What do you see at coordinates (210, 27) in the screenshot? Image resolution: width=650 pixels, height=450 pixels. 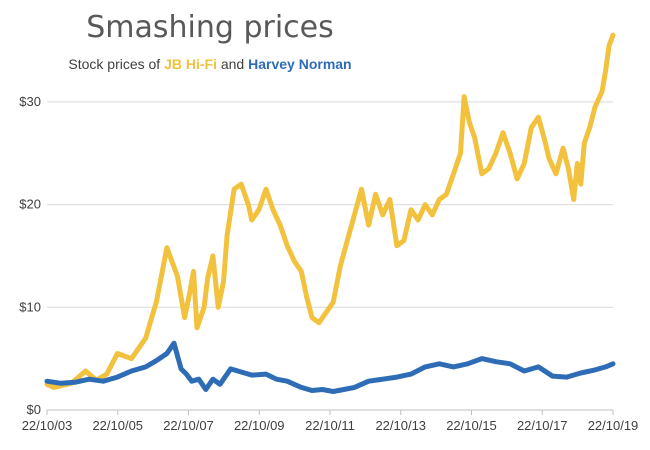 I see `chart-title: Smashing prices` at bounding box center [210, 27].